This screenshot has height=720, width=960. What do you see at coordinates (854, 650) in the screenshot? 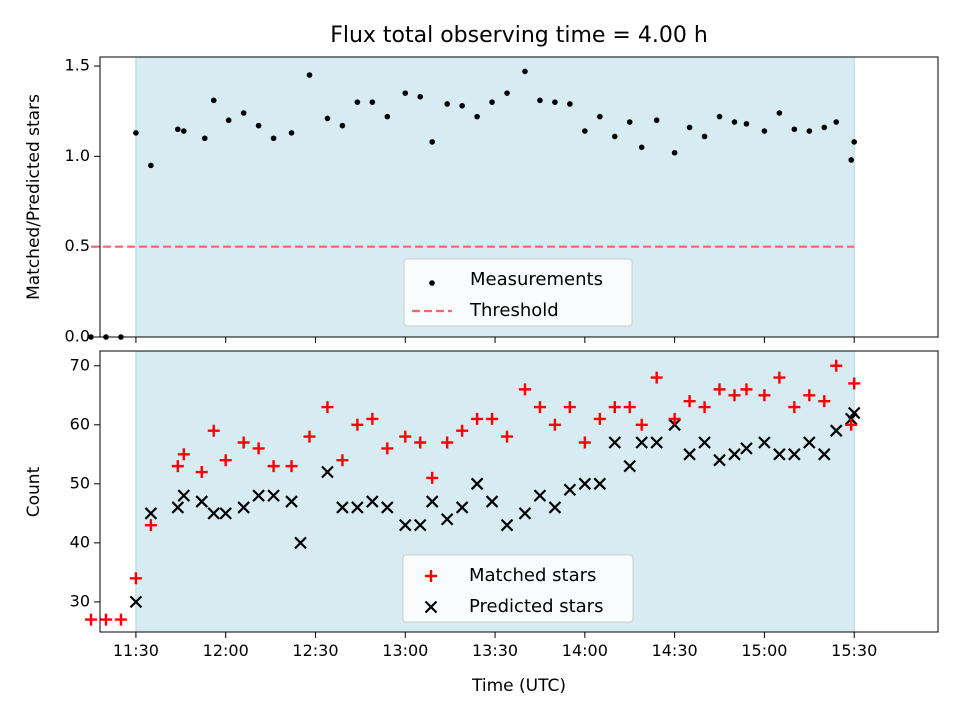
I see `x-tick-label: 15:30` at bounding box center [854, 650].